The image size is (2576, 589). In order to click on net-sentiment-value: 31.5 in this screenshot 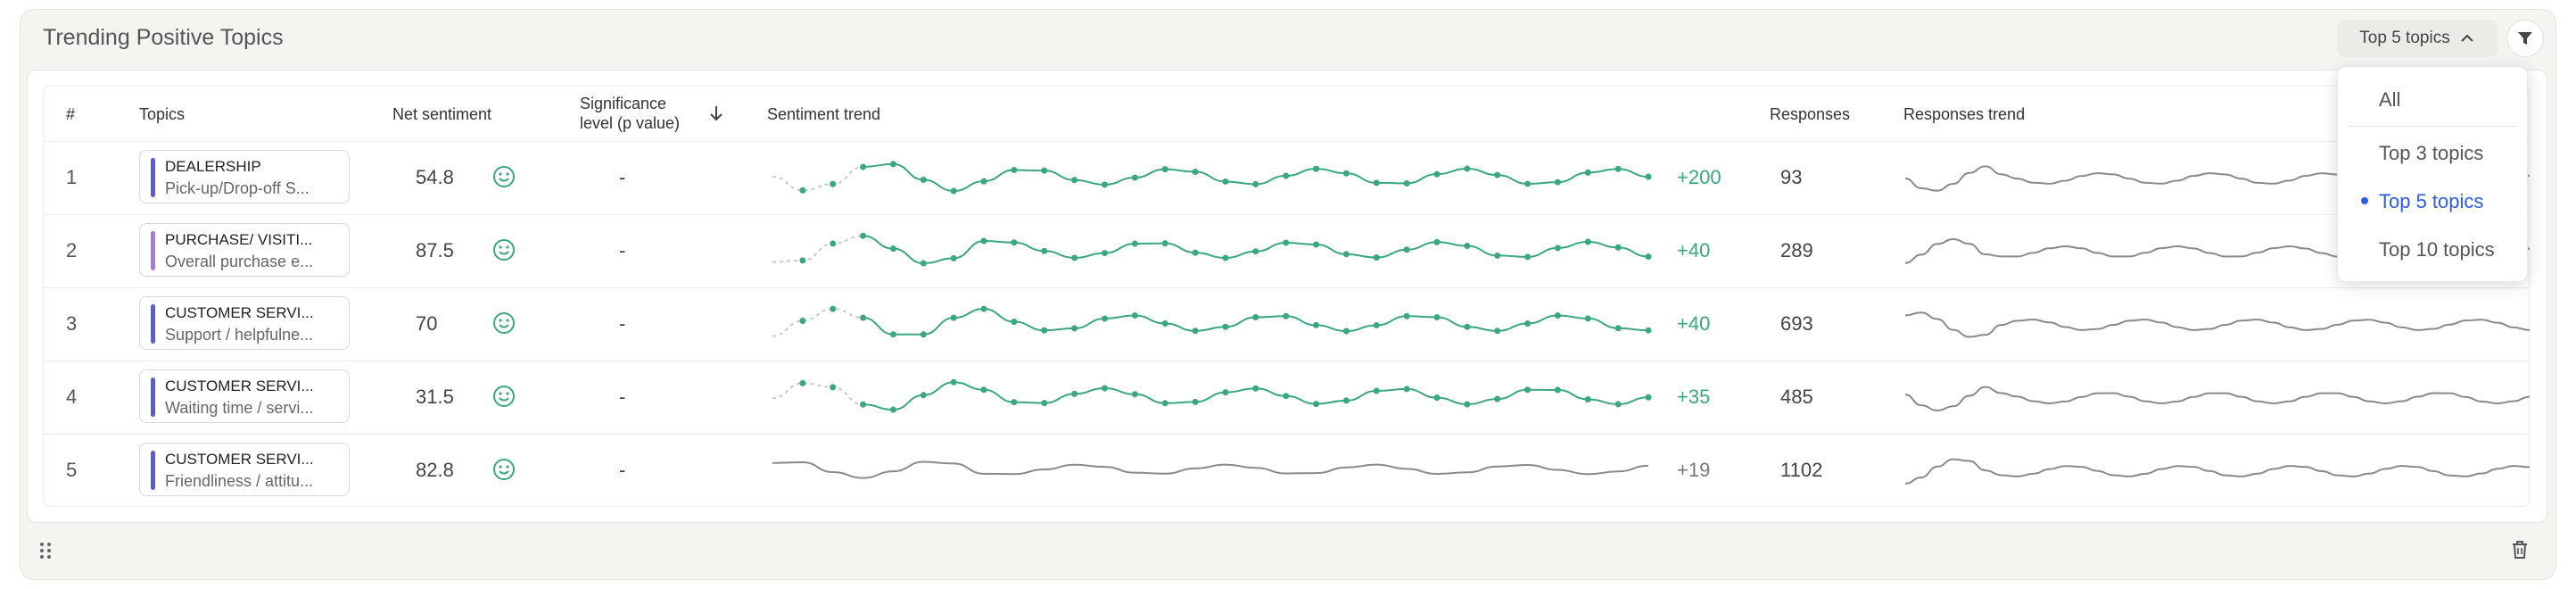, I will do `click(435, 397)`.